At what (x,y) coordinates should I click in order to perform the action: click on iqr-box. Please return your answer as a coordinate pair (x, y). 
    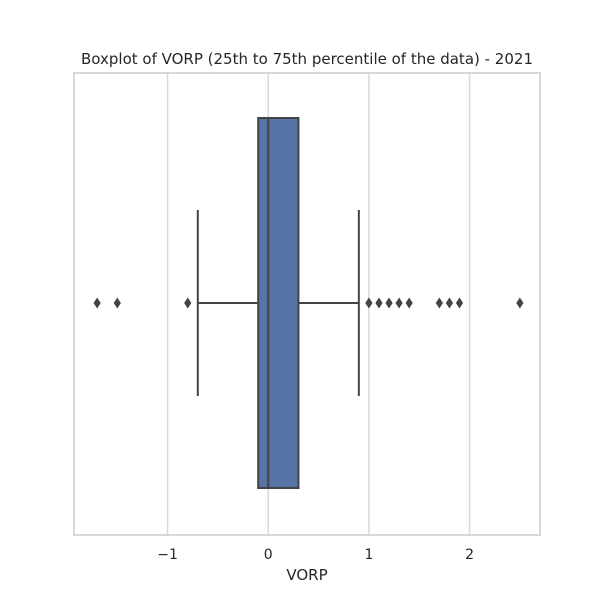
    Looking at the image, I should click on (278, 303).